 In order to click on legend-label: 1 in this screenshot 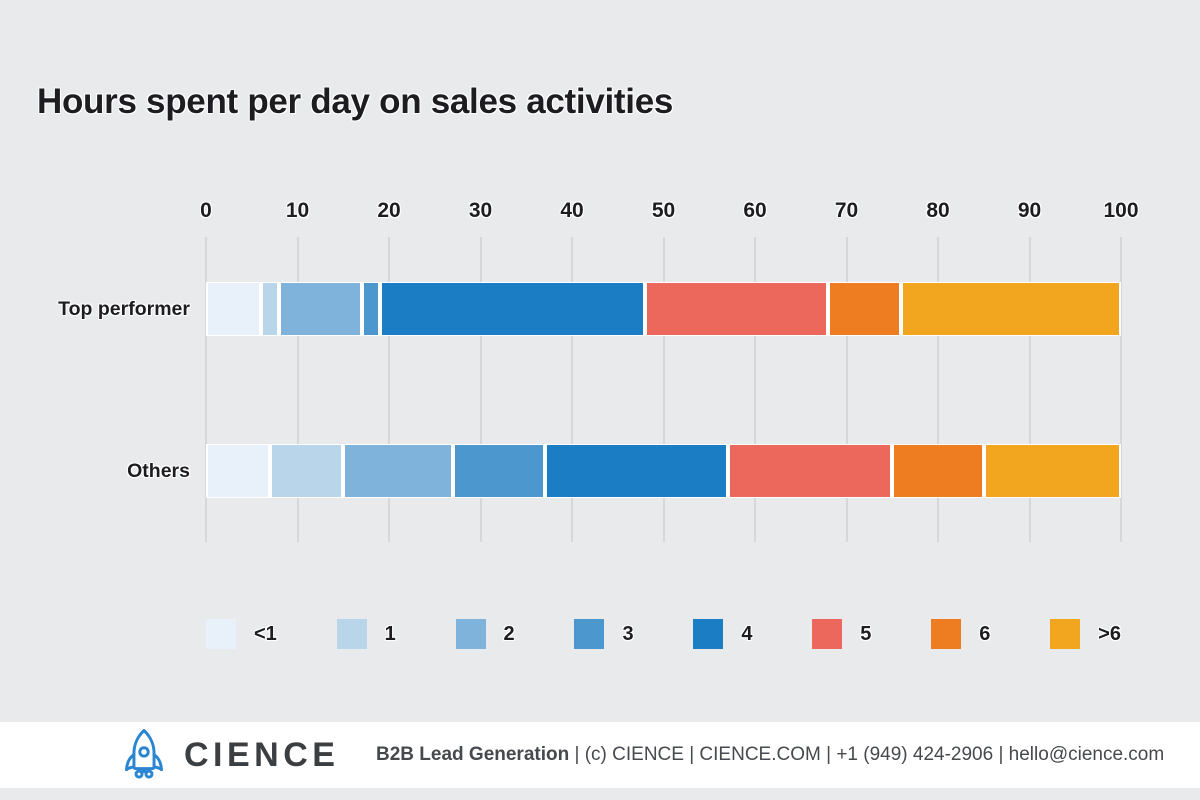, I will do `click(390, 633)`.